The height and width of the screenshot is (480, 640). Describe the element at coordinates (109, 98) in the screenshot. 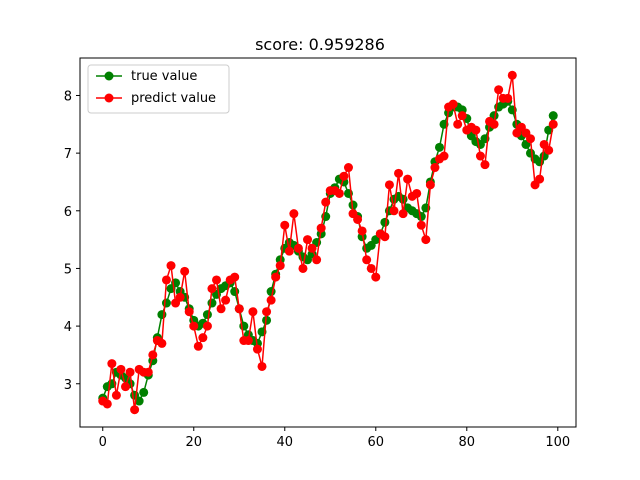

I see `legend-marker-predict-value` at that location.